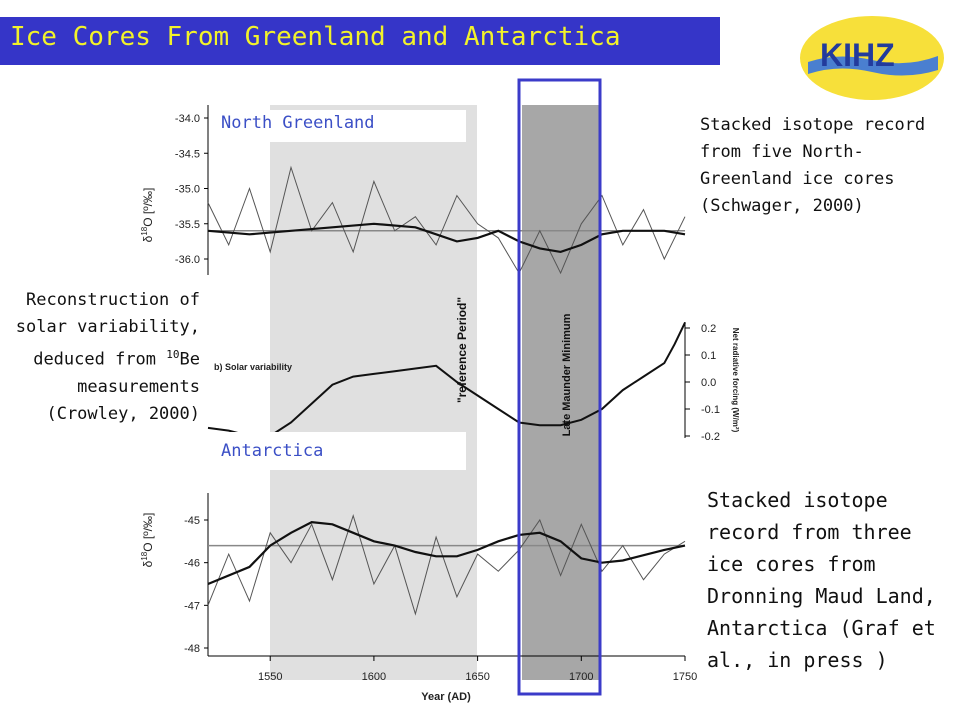  What do you see at coordinates (272, 451) in the screenshot?
I see `antarctica-label: Antarctica` at bounding box center [272, 451].